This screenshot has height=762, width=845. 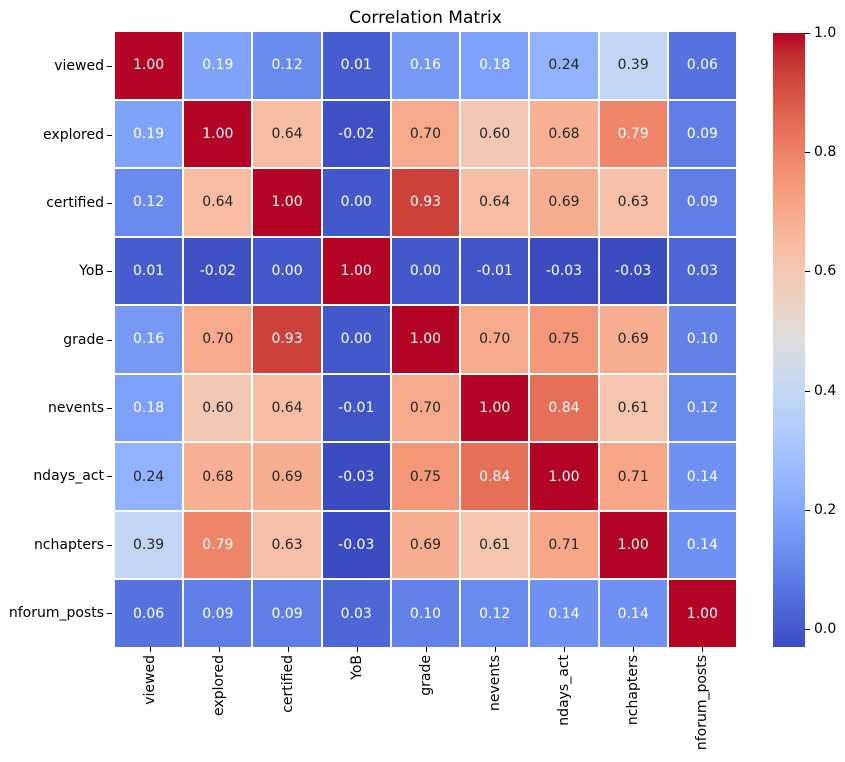 What do you see at coordinates (287, 684) in the screenshot?
I see `x-tick-label-text: certified` at bounding box center [287, 684].